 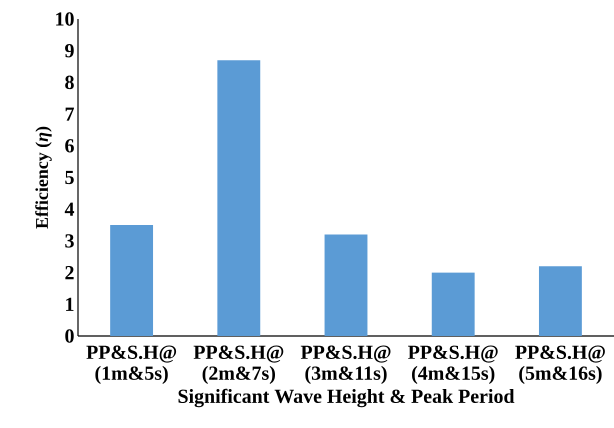 I want to click on y-tick-label: 7, so click(x=70, y=114).